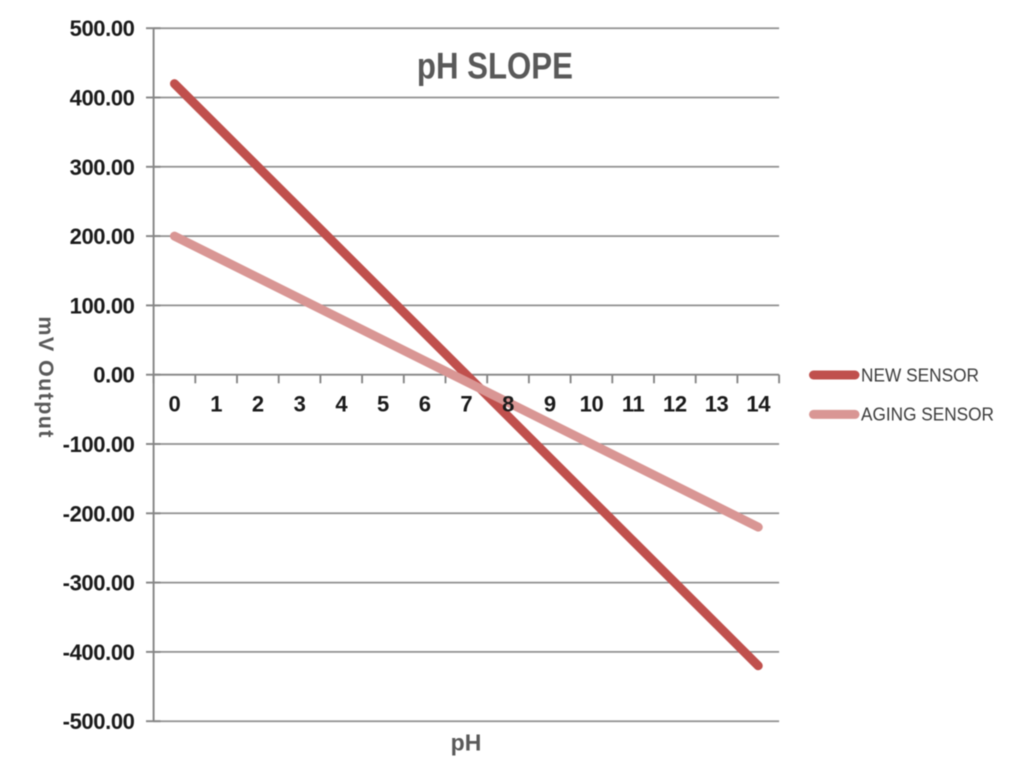  I want to click on svg-text: 0, so click(175, 403).